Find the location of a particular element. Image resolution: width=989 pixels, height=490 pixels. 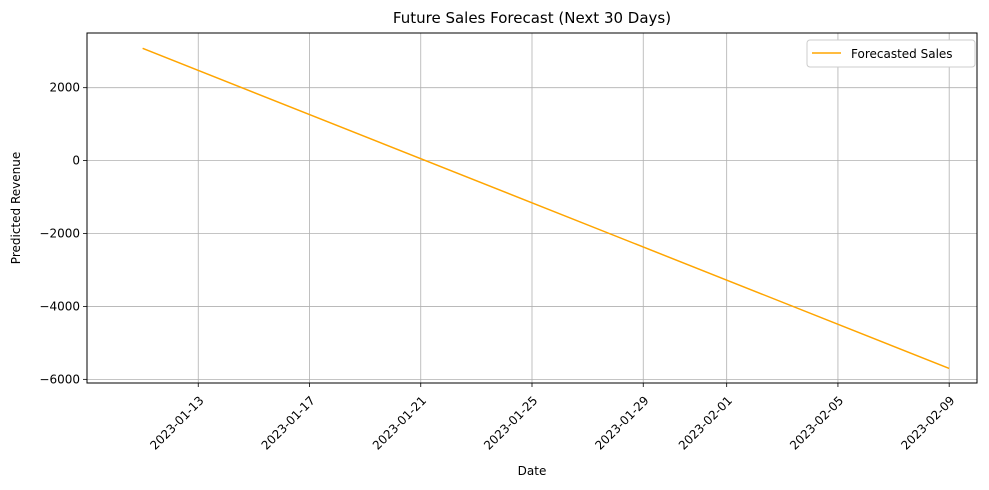

y-tick-label: 0 is located at coordinates (76, 161).